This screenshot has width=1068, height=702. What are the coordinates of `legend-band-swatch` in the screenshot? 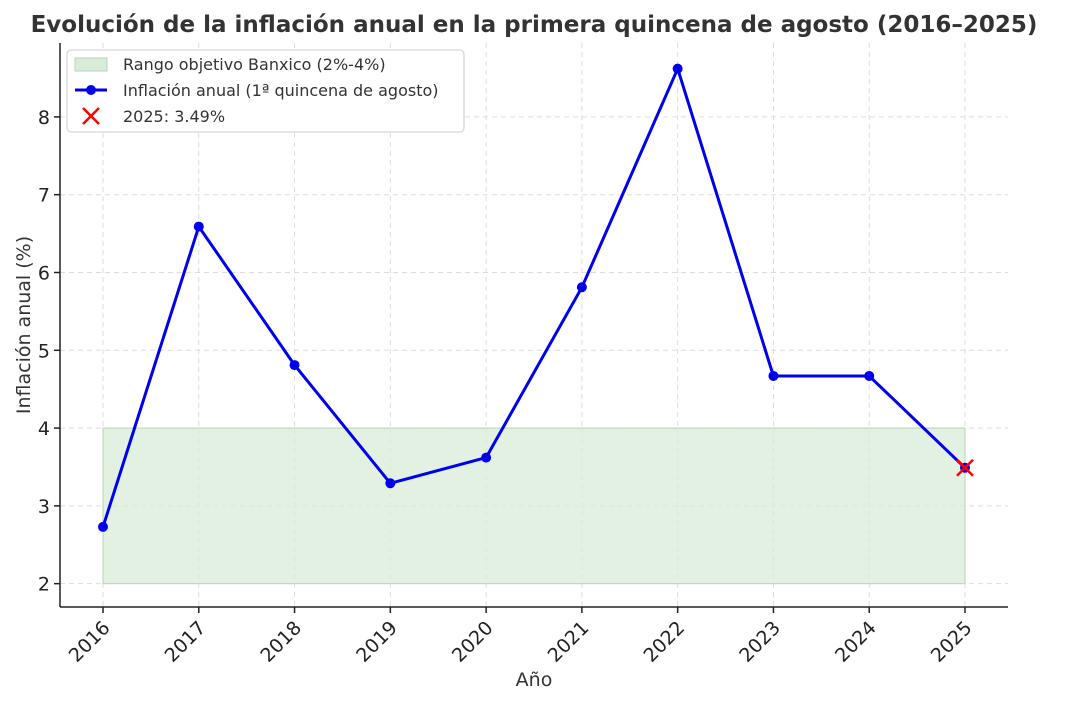 It's located at (91, 64).